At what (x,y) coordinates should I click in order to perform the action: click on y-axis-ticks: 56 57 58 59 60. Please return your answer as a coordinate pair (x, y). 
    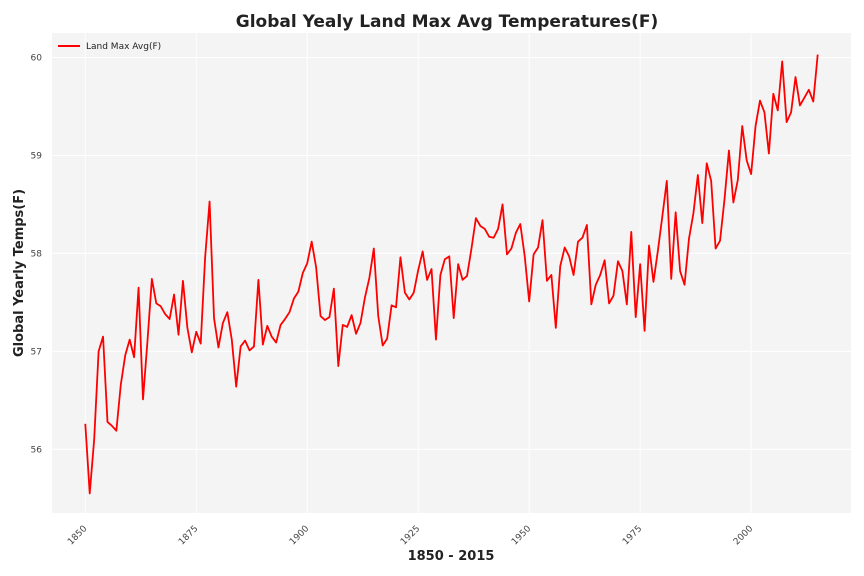
    Looking at the image, I should click on (37, 254).